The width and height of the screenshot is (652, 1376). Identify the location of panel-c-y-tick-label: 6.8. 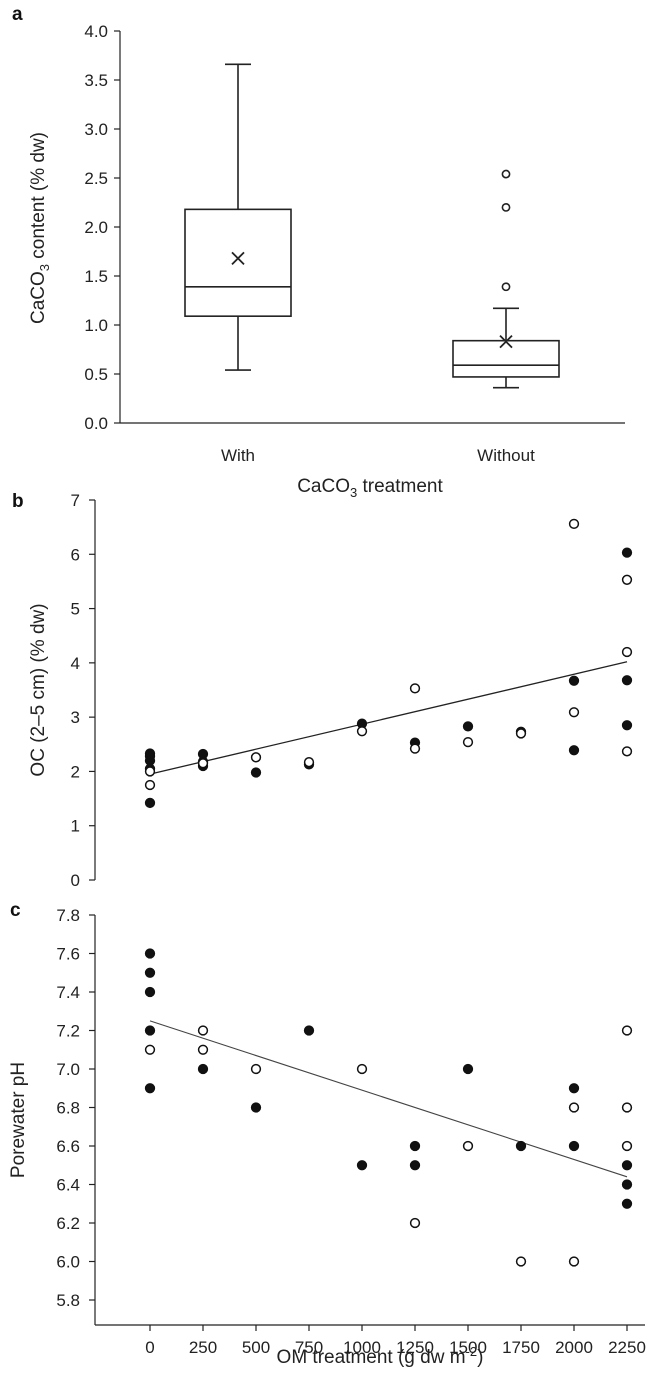
(68, 1108).